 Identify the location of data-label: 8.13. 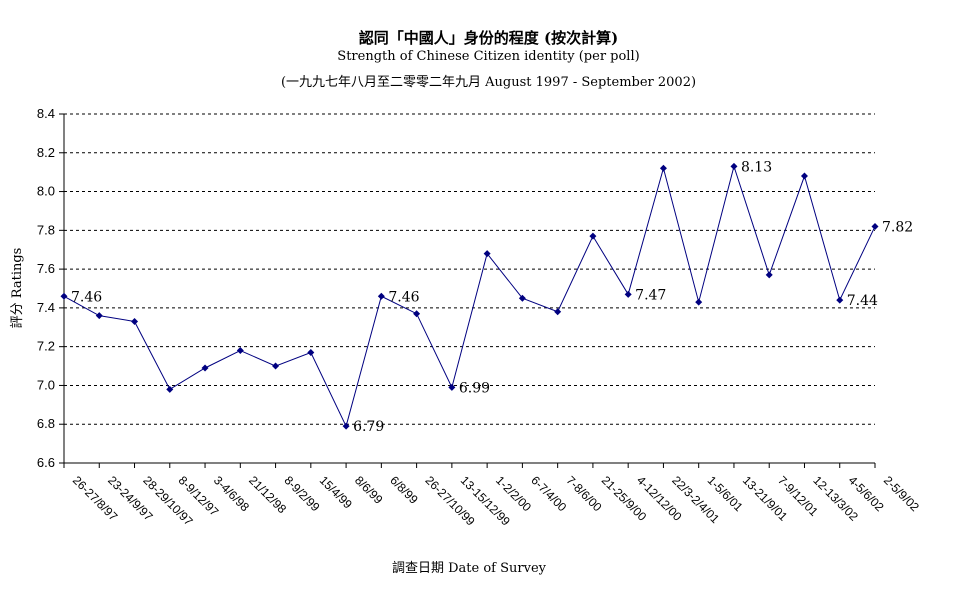
(756, 167).